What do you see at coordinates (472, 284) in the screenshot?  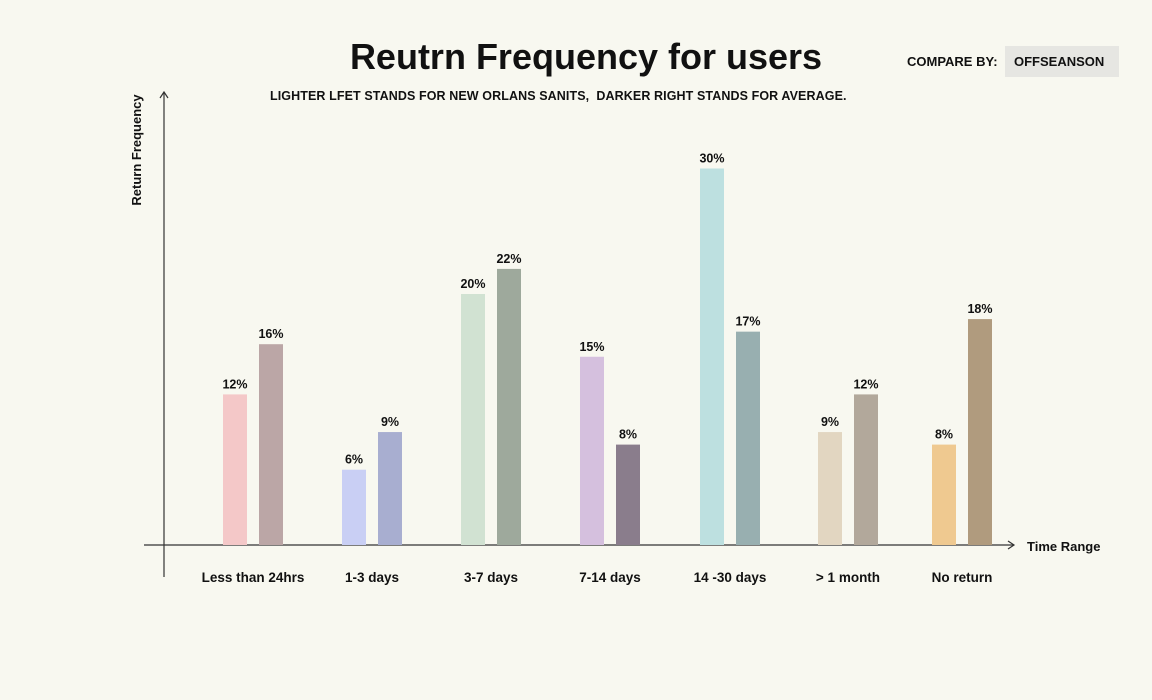 I see `data-label-lighter-2: 20%` at bounding box center [472, 284].